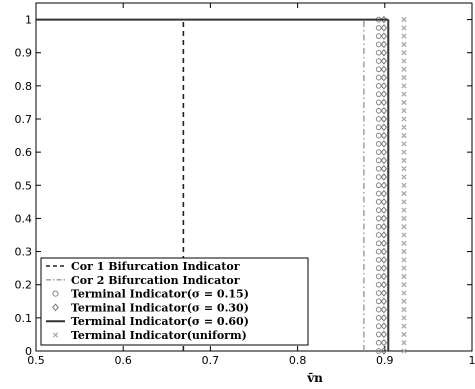 The height and width of the screenshot is (389, 475). I want to click on y-tick-label: 0.5, so click(24, 185).